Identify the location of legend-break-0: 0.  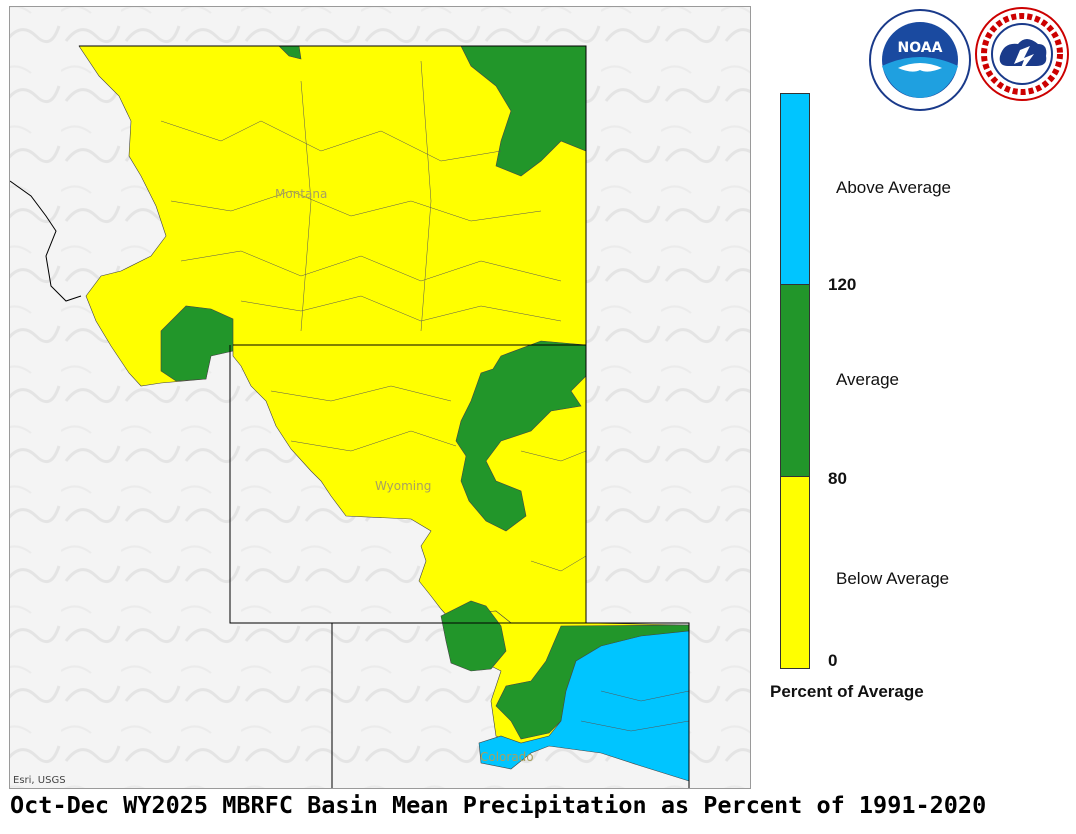
(833, 660).